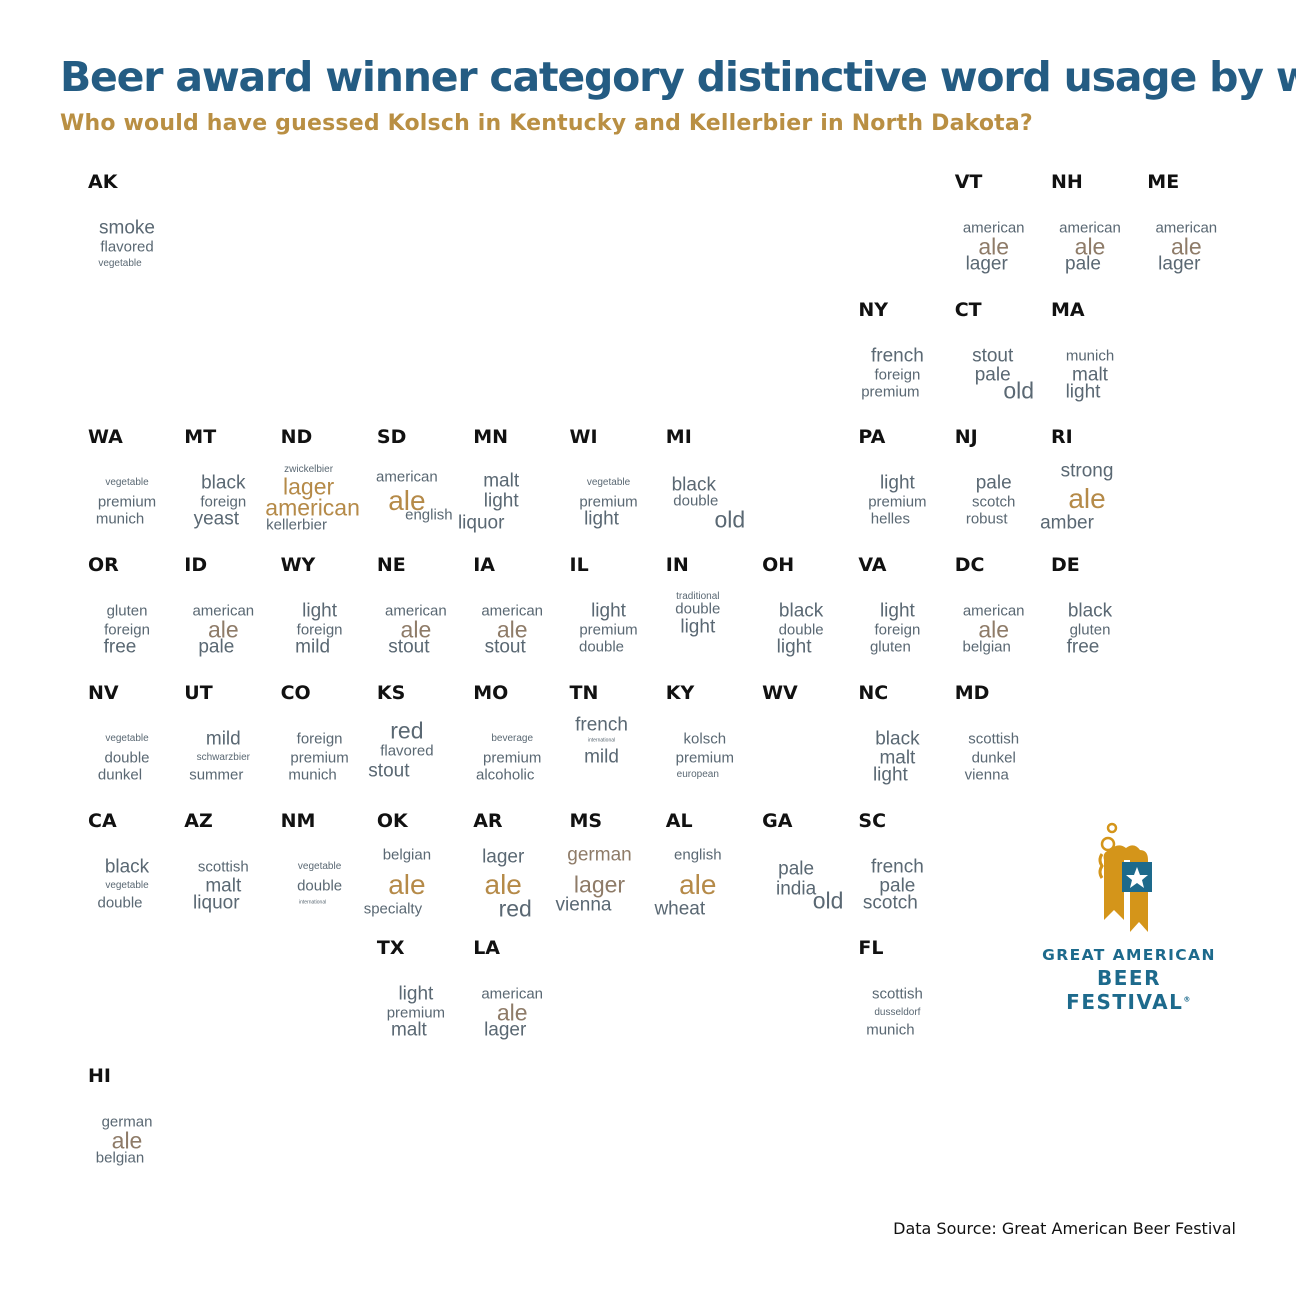 The width and height of the screenshot is (1296, 1296). I want to click on state-word: vienna, so click(986, 775).